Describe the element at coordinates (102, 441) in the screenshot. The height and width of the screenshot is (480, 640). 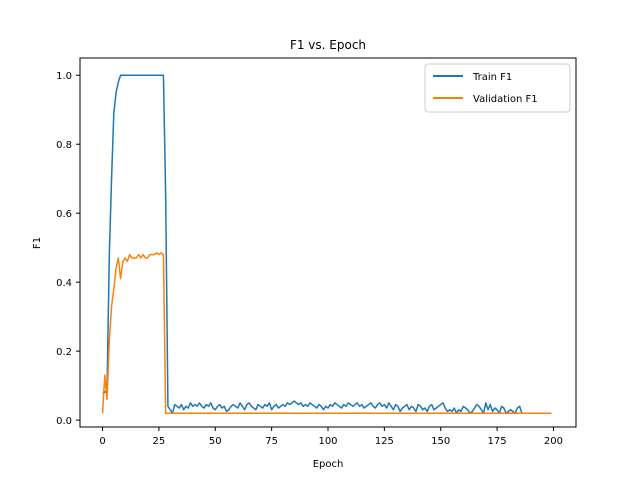
I see `x-tick-label: 0` at that location.